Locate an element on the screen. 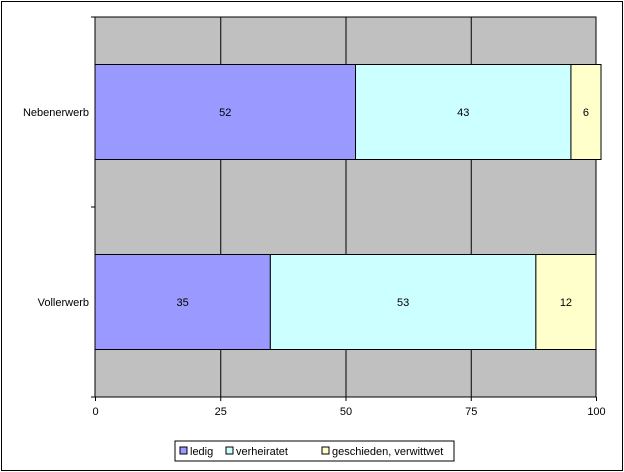  x-tick-label: 25 is located at coordinates (221, 412).